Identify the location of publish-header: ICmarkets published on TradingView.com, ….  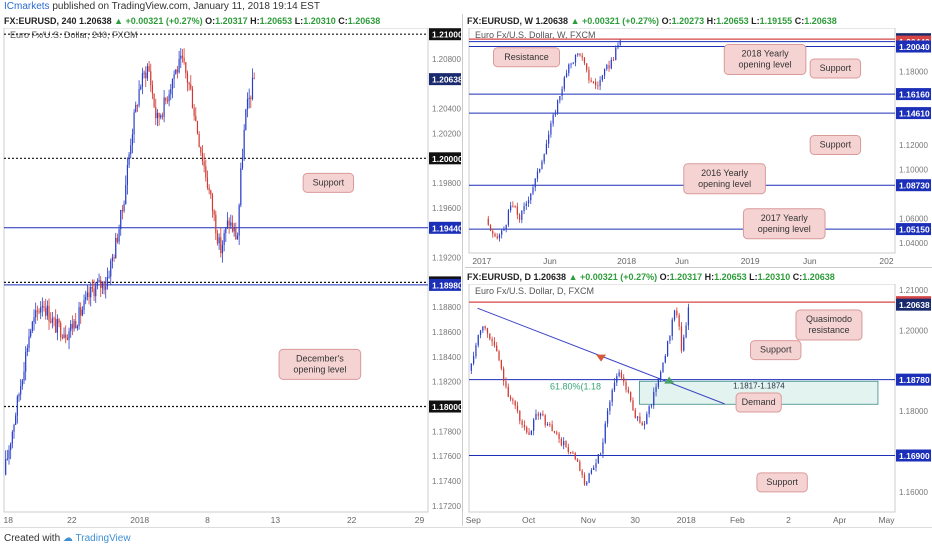
(466, 7).